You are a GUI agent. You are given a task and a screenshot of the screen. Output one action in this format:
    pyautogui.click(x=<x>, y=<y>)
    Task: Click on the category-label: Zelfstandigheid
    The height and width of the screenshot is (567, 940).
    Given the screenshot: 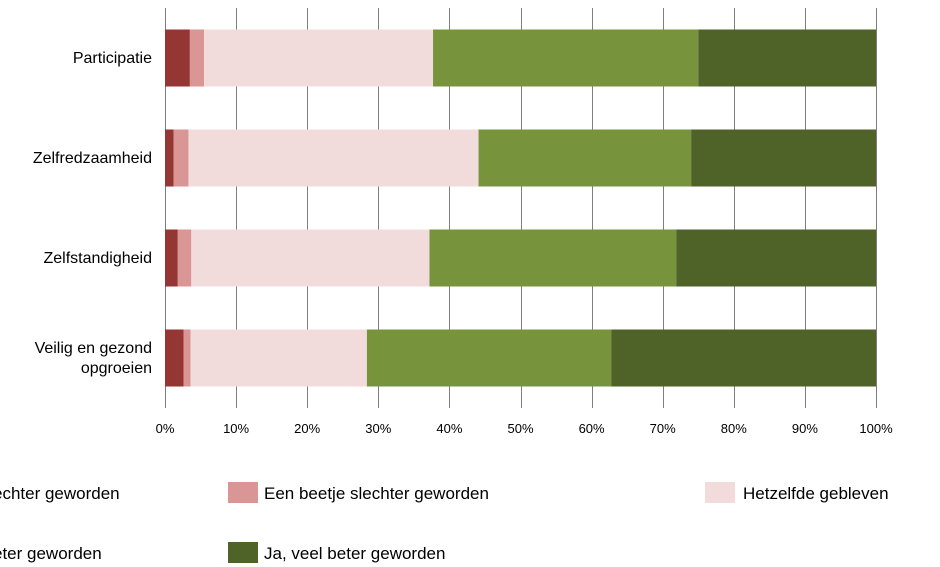 What is the action you would take?
    pyautogui.click(x=97, y=258)
    